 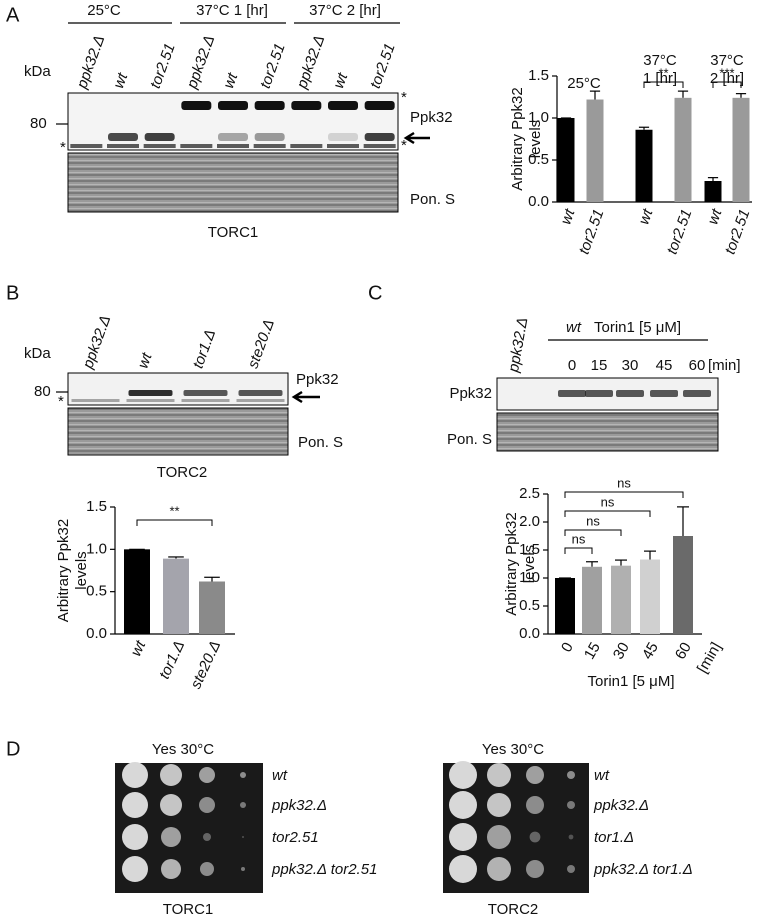 What do you see at coordinates (683, 650) in the screenshot?
I see `x-tick-label: 60` at bounding box center [683, 650].